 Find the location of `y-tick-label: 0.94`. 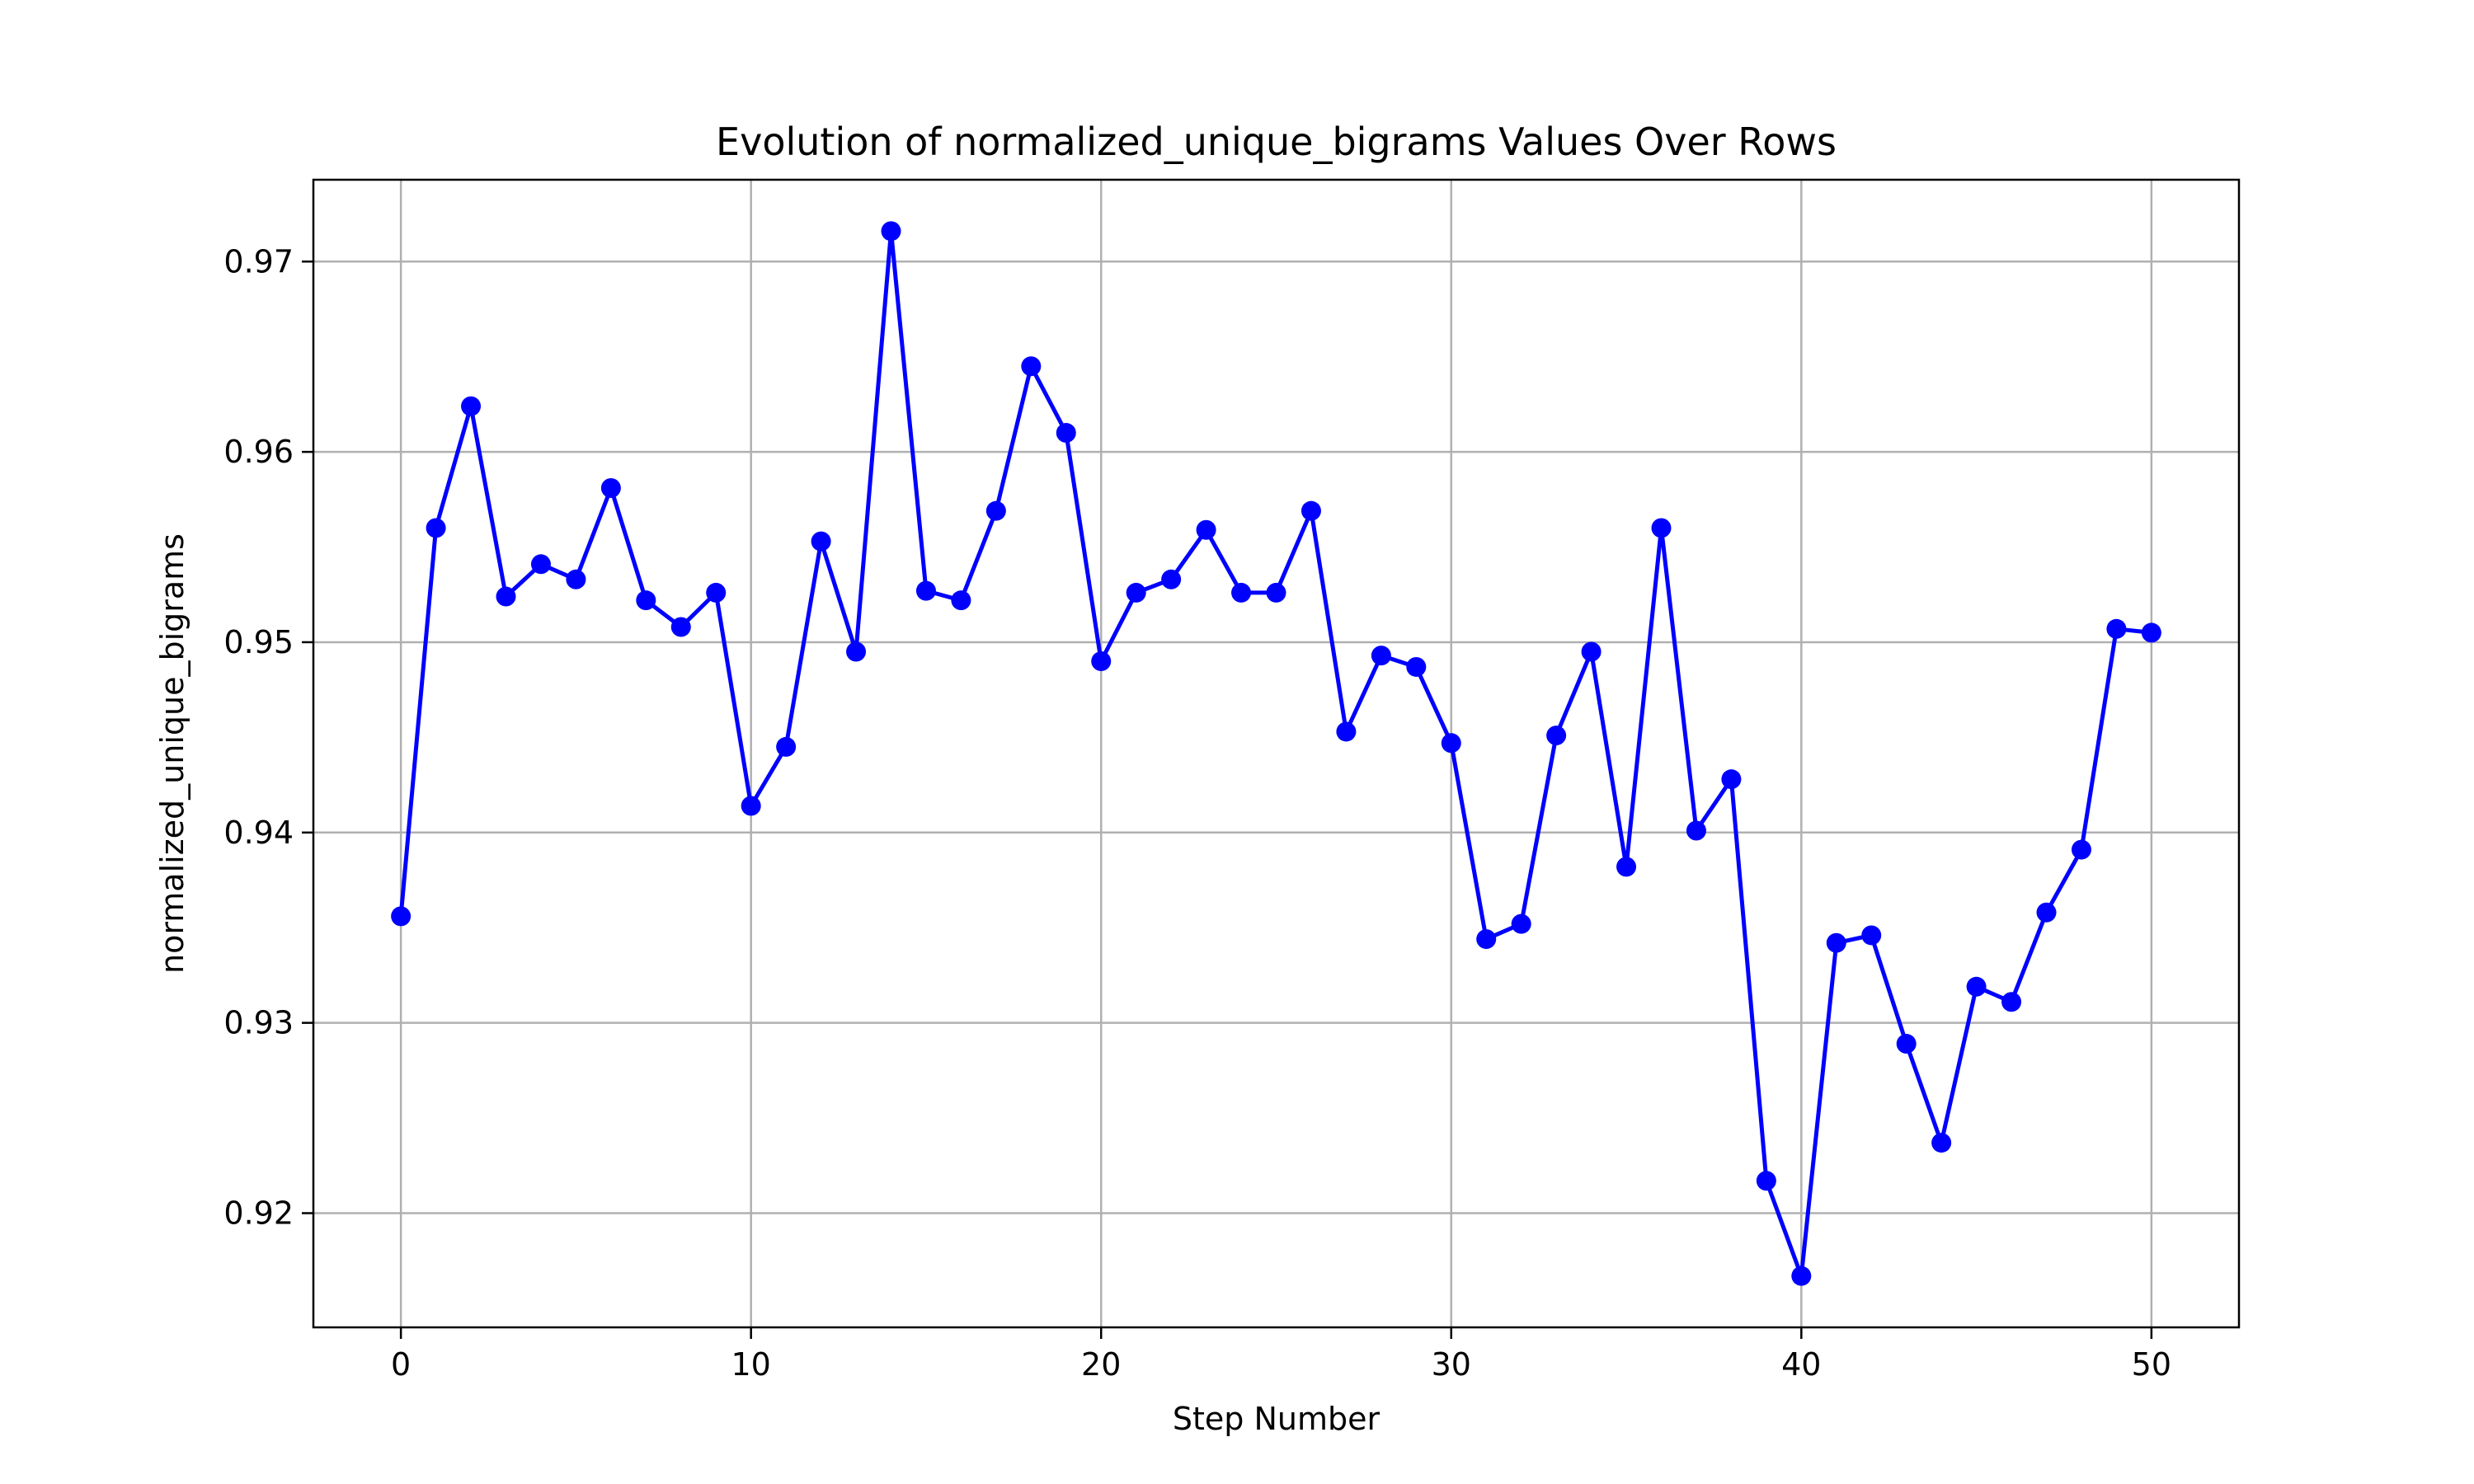

y-tick-label: 0.94 is located at coordinates (258, 833).